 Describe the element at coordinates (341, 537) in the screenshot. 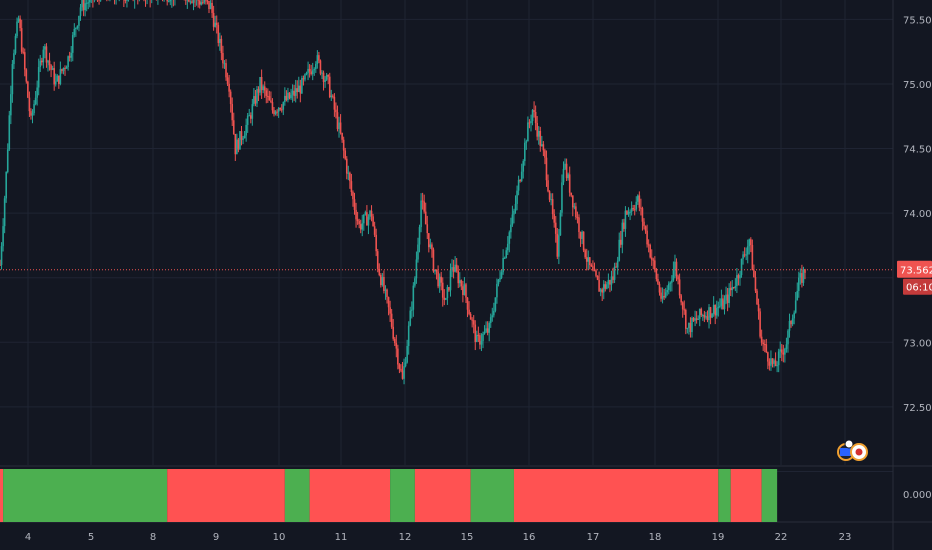

I see `time-tick-label: 11` at that location.